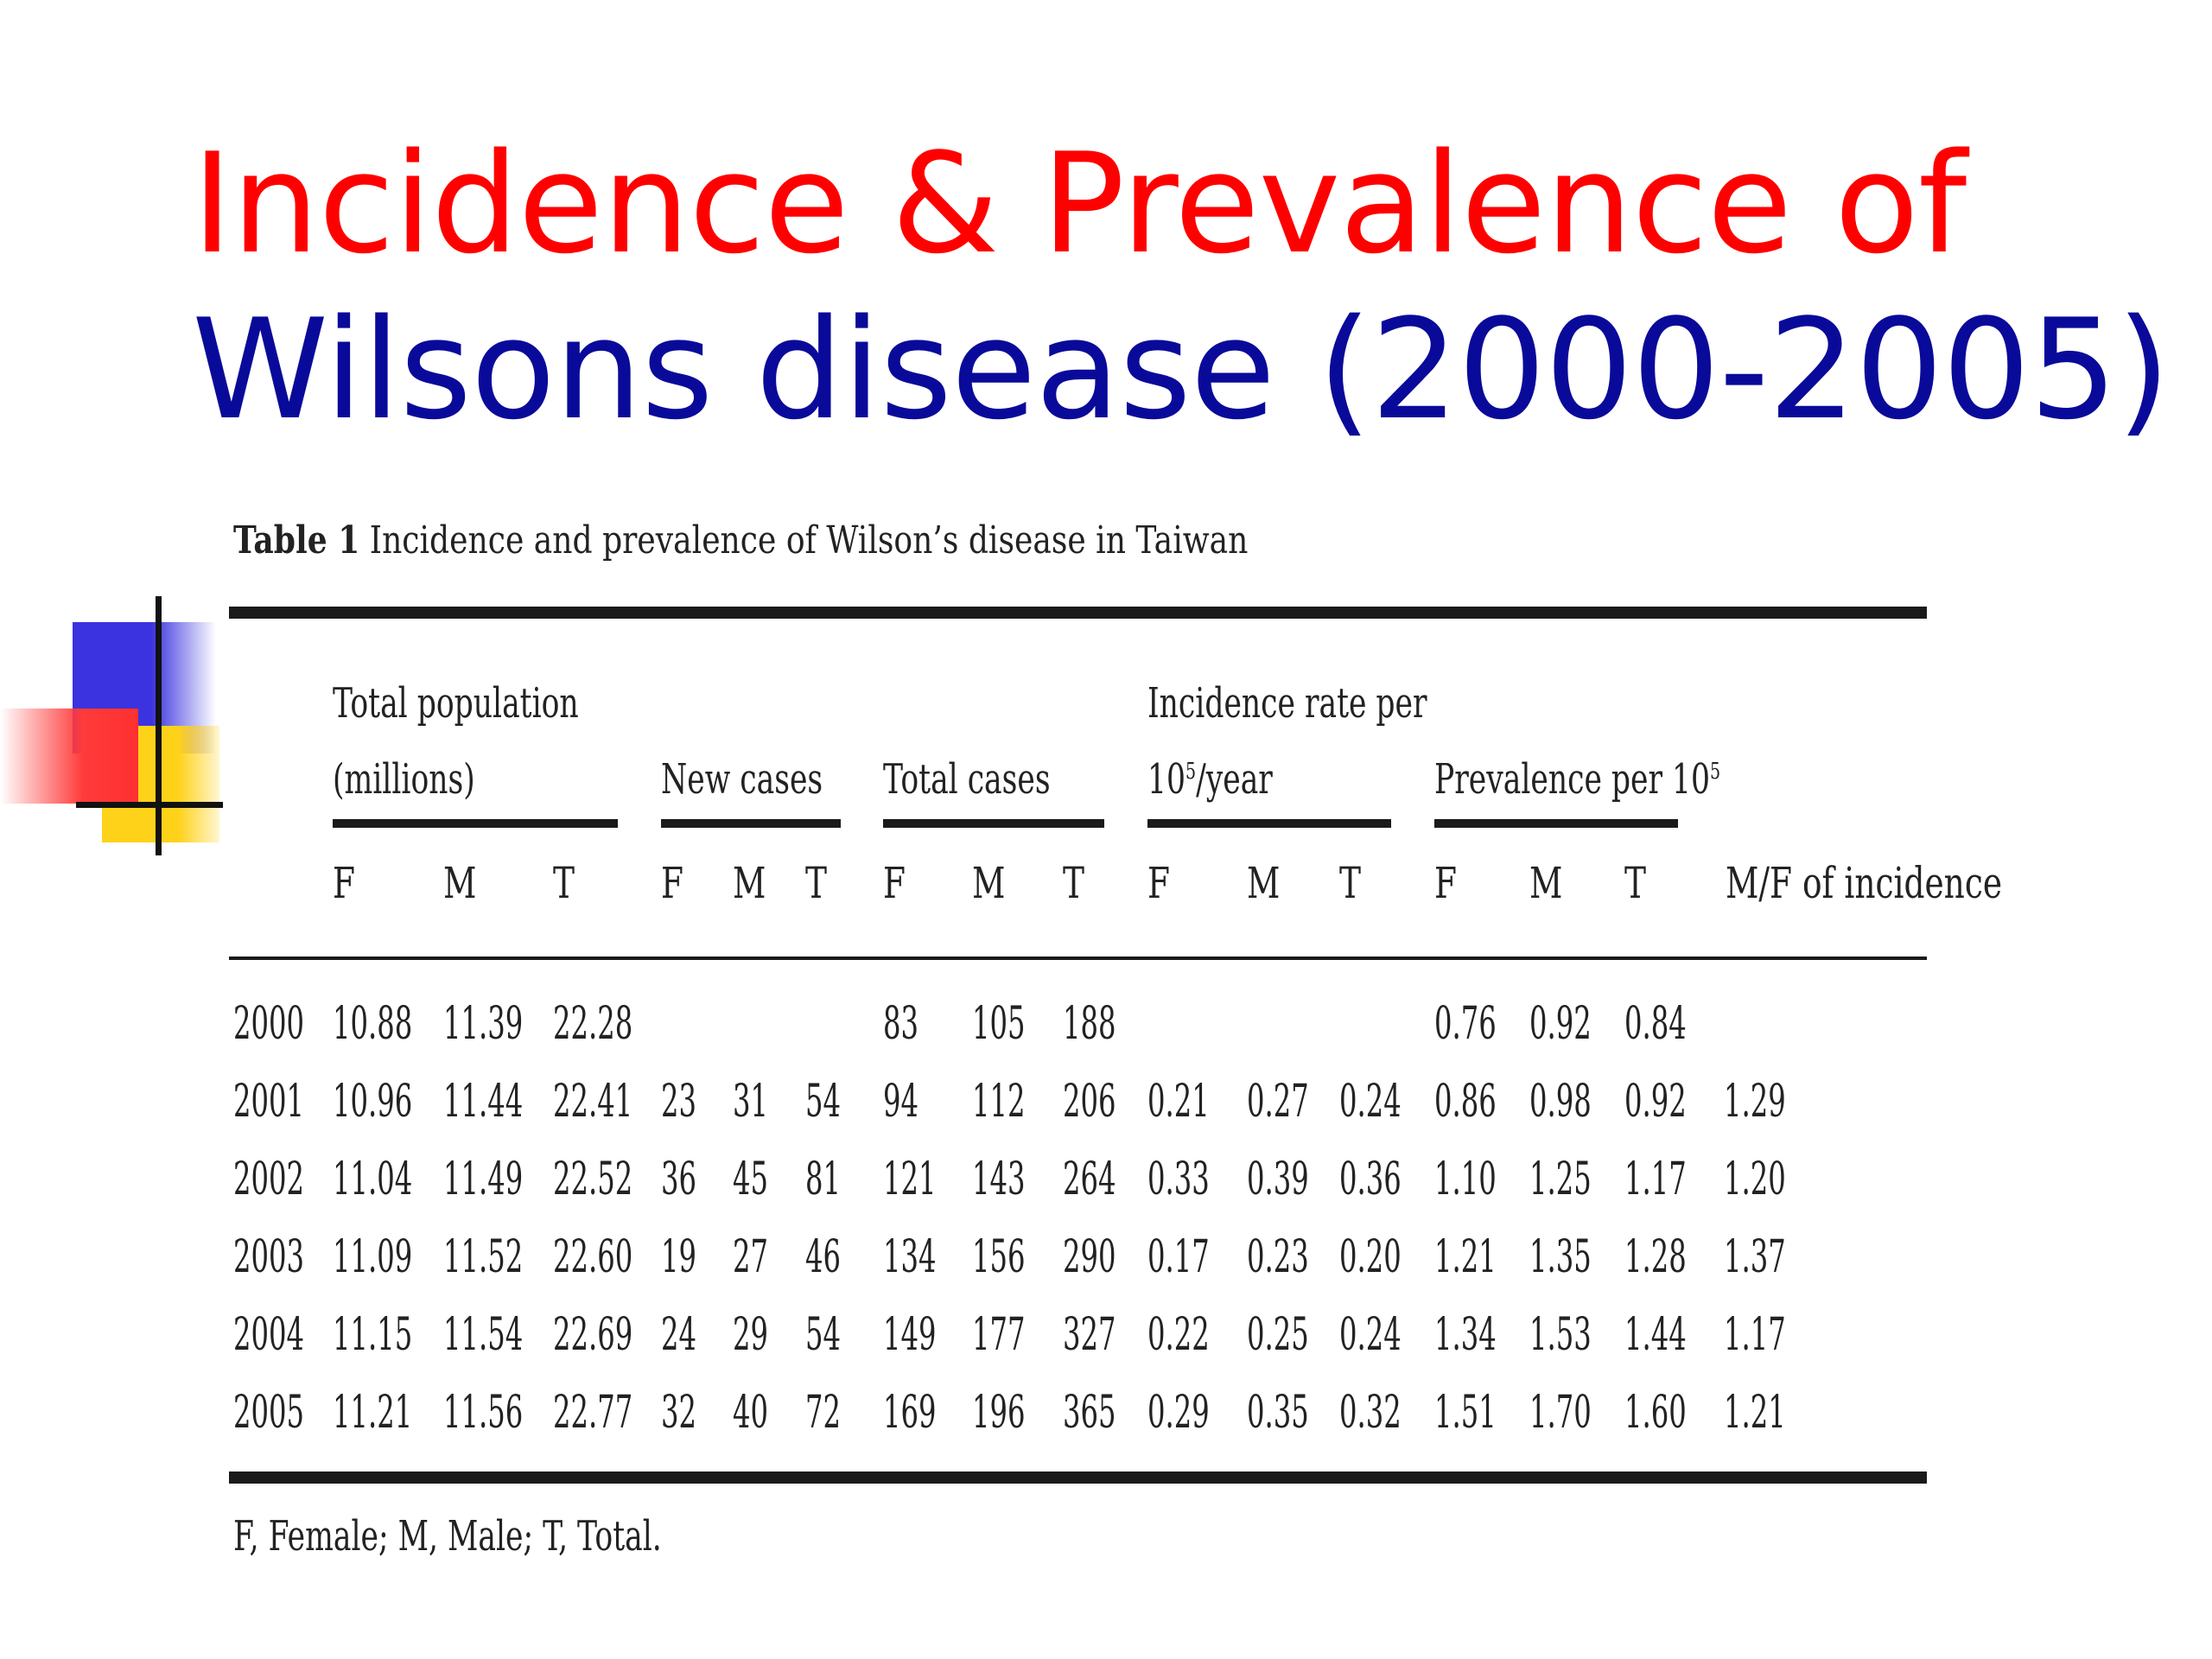 The width and height of the screenshot is (2212, 1659). I want to click on table-cell: 1.35, so click(1560, 1257).